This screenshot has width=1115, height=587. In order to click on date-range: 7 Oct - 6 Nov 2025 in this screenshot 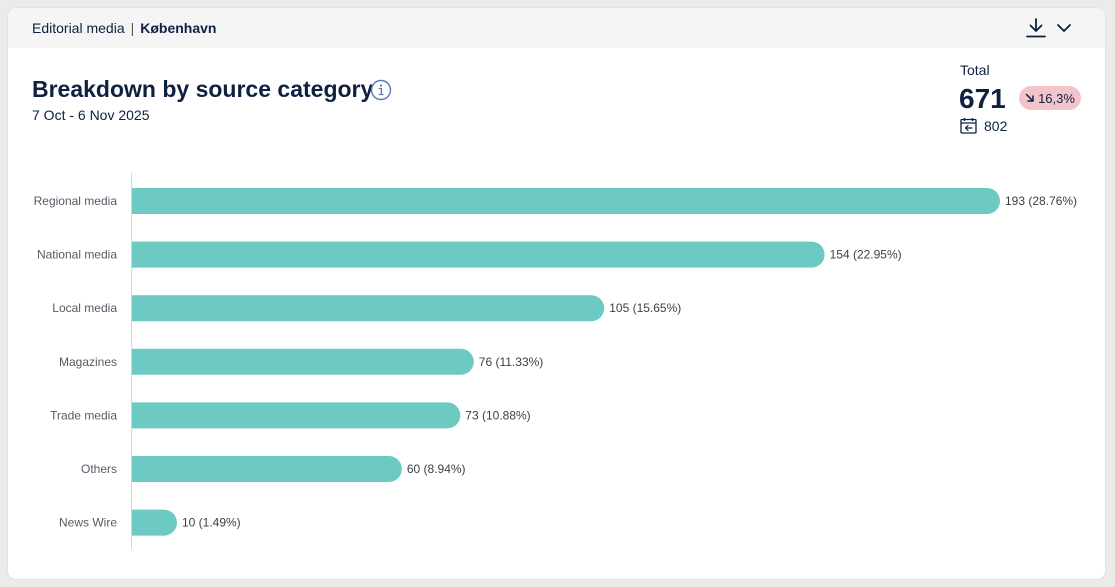, I will do `click(91, 115)`.